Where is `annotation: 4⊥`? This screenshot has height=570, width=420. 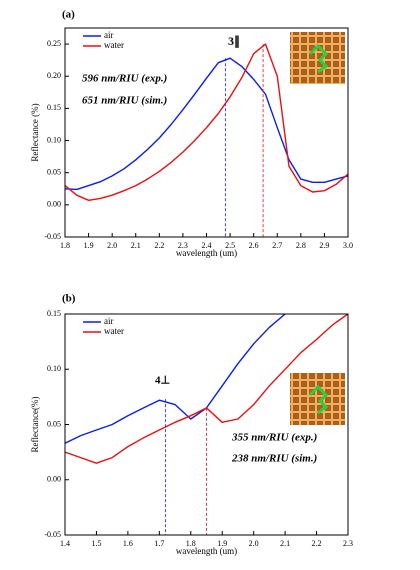 annotation: 4⊥ is located at coordinates (162, 381).